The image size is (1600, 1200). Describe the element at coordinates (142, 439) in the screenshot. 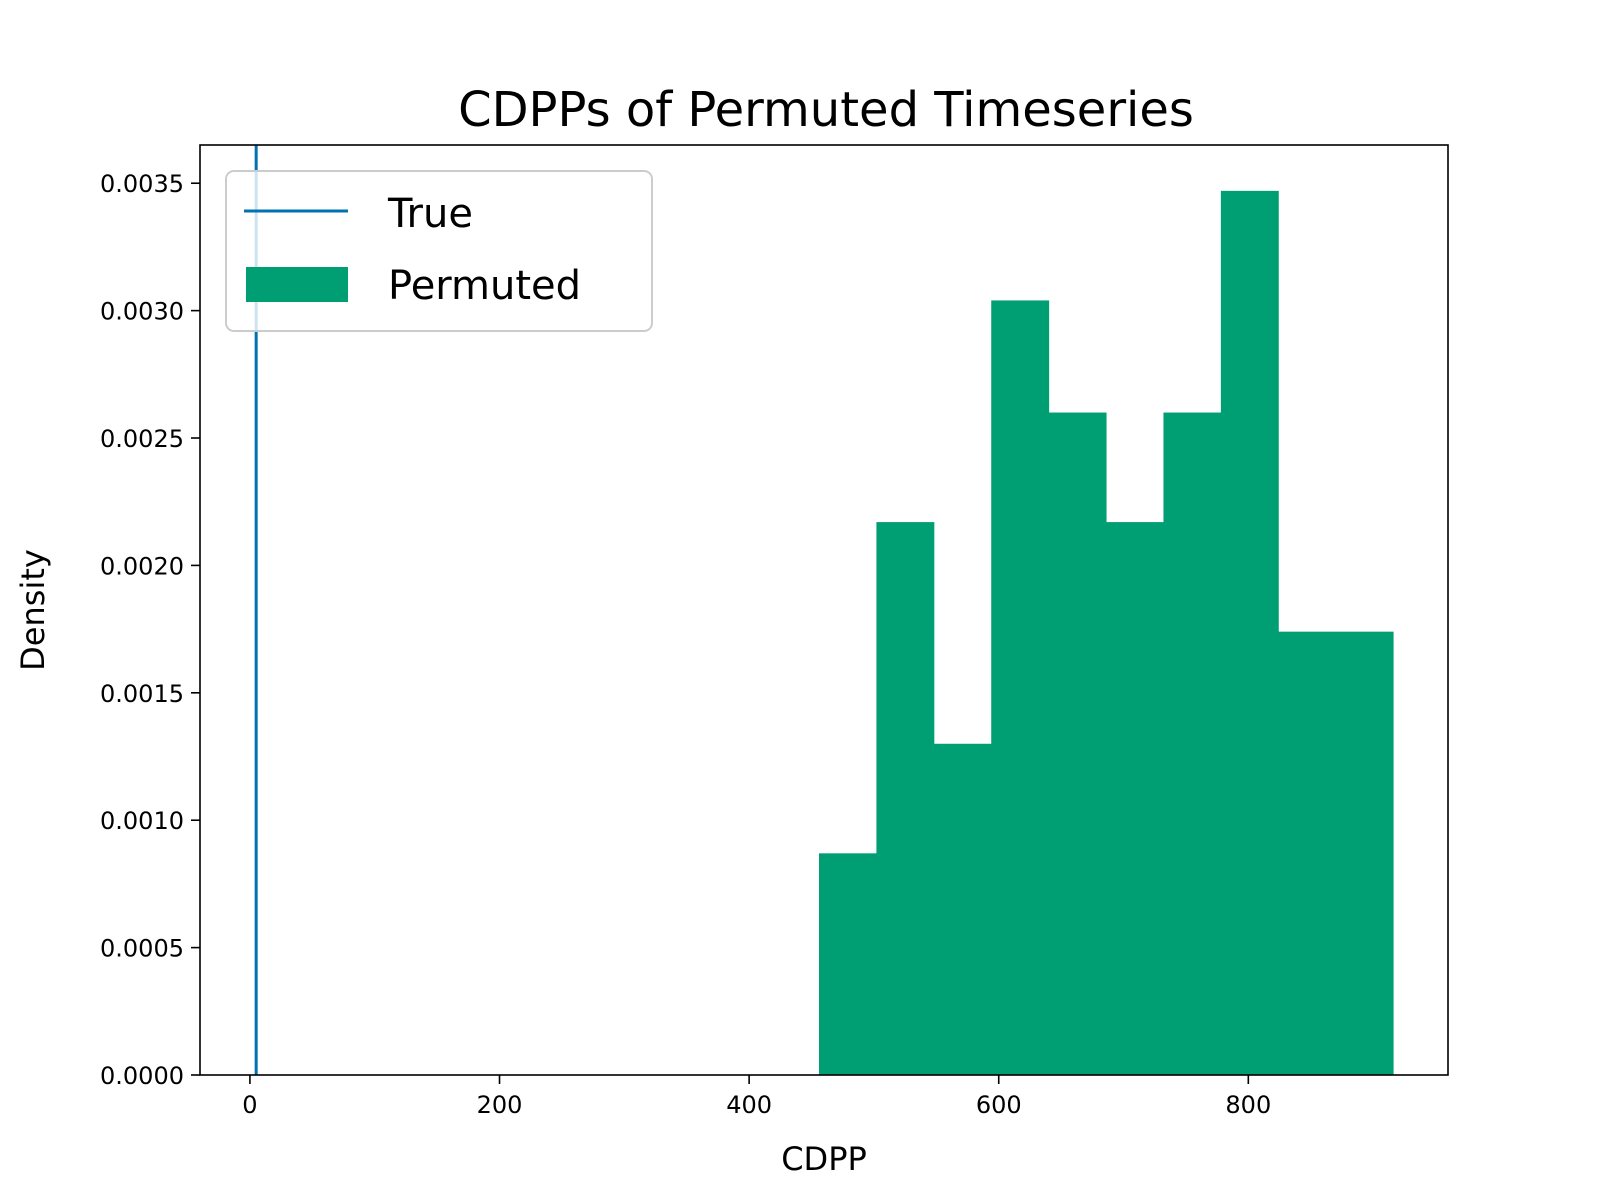

I see `y-tick-label: 0.0025` at that location.